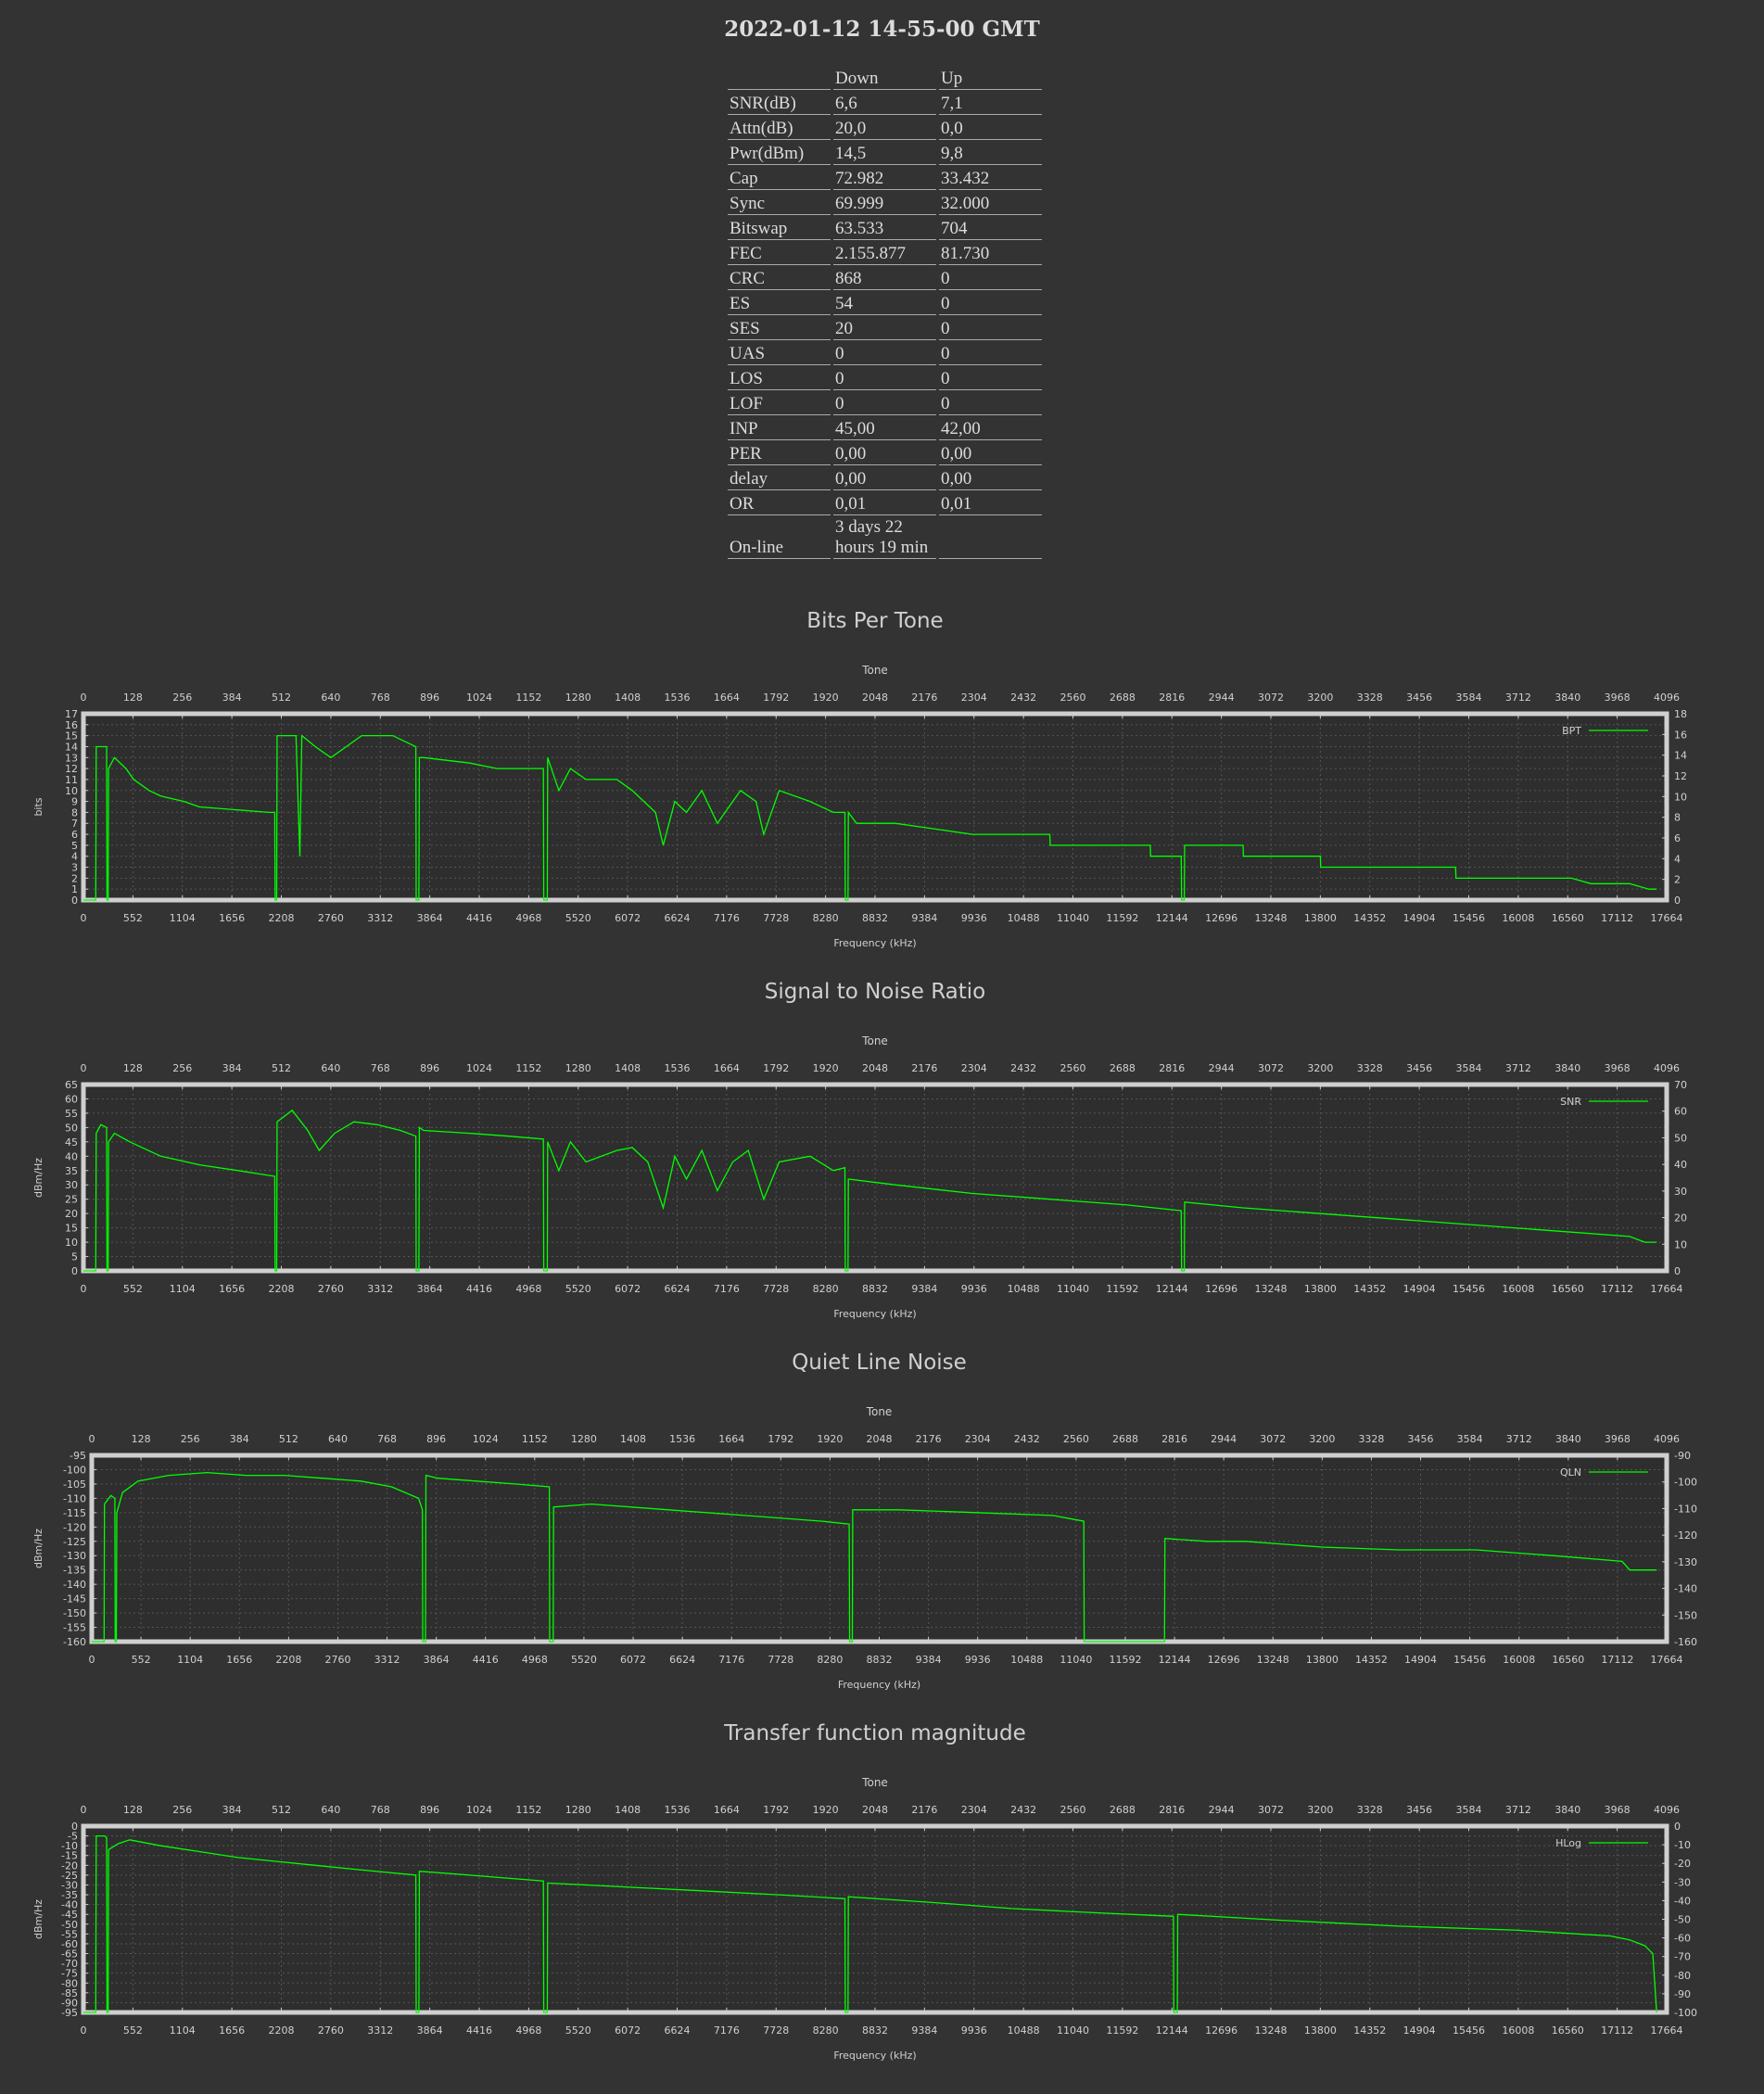  What do you see at coordinates (874, 1733) in the screenshot?
I see `chart-title: Transfer function magnitude` at bounding box center [874, 1733].